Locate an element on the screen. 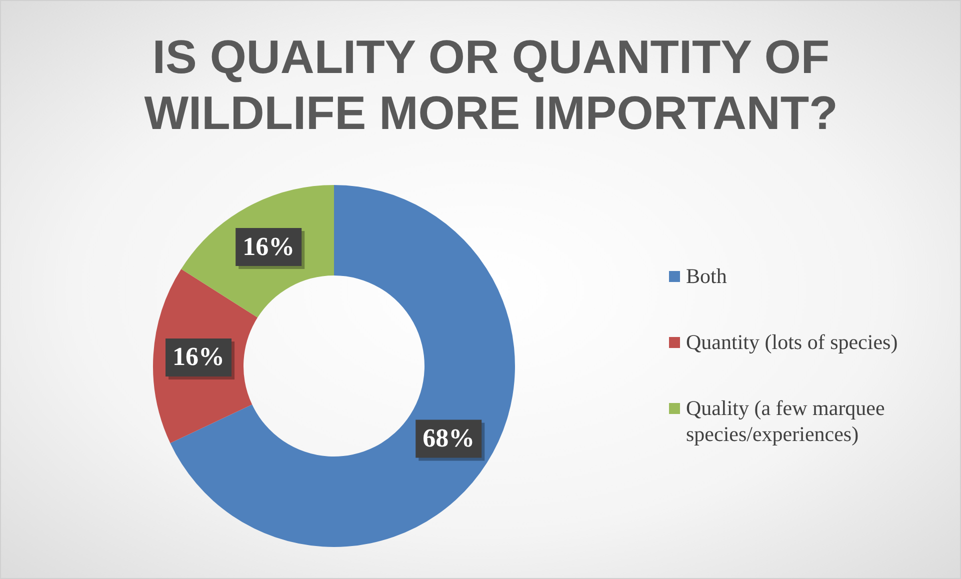  legend-label: Quantity (lots of species) is located at coordinates (792, 342).